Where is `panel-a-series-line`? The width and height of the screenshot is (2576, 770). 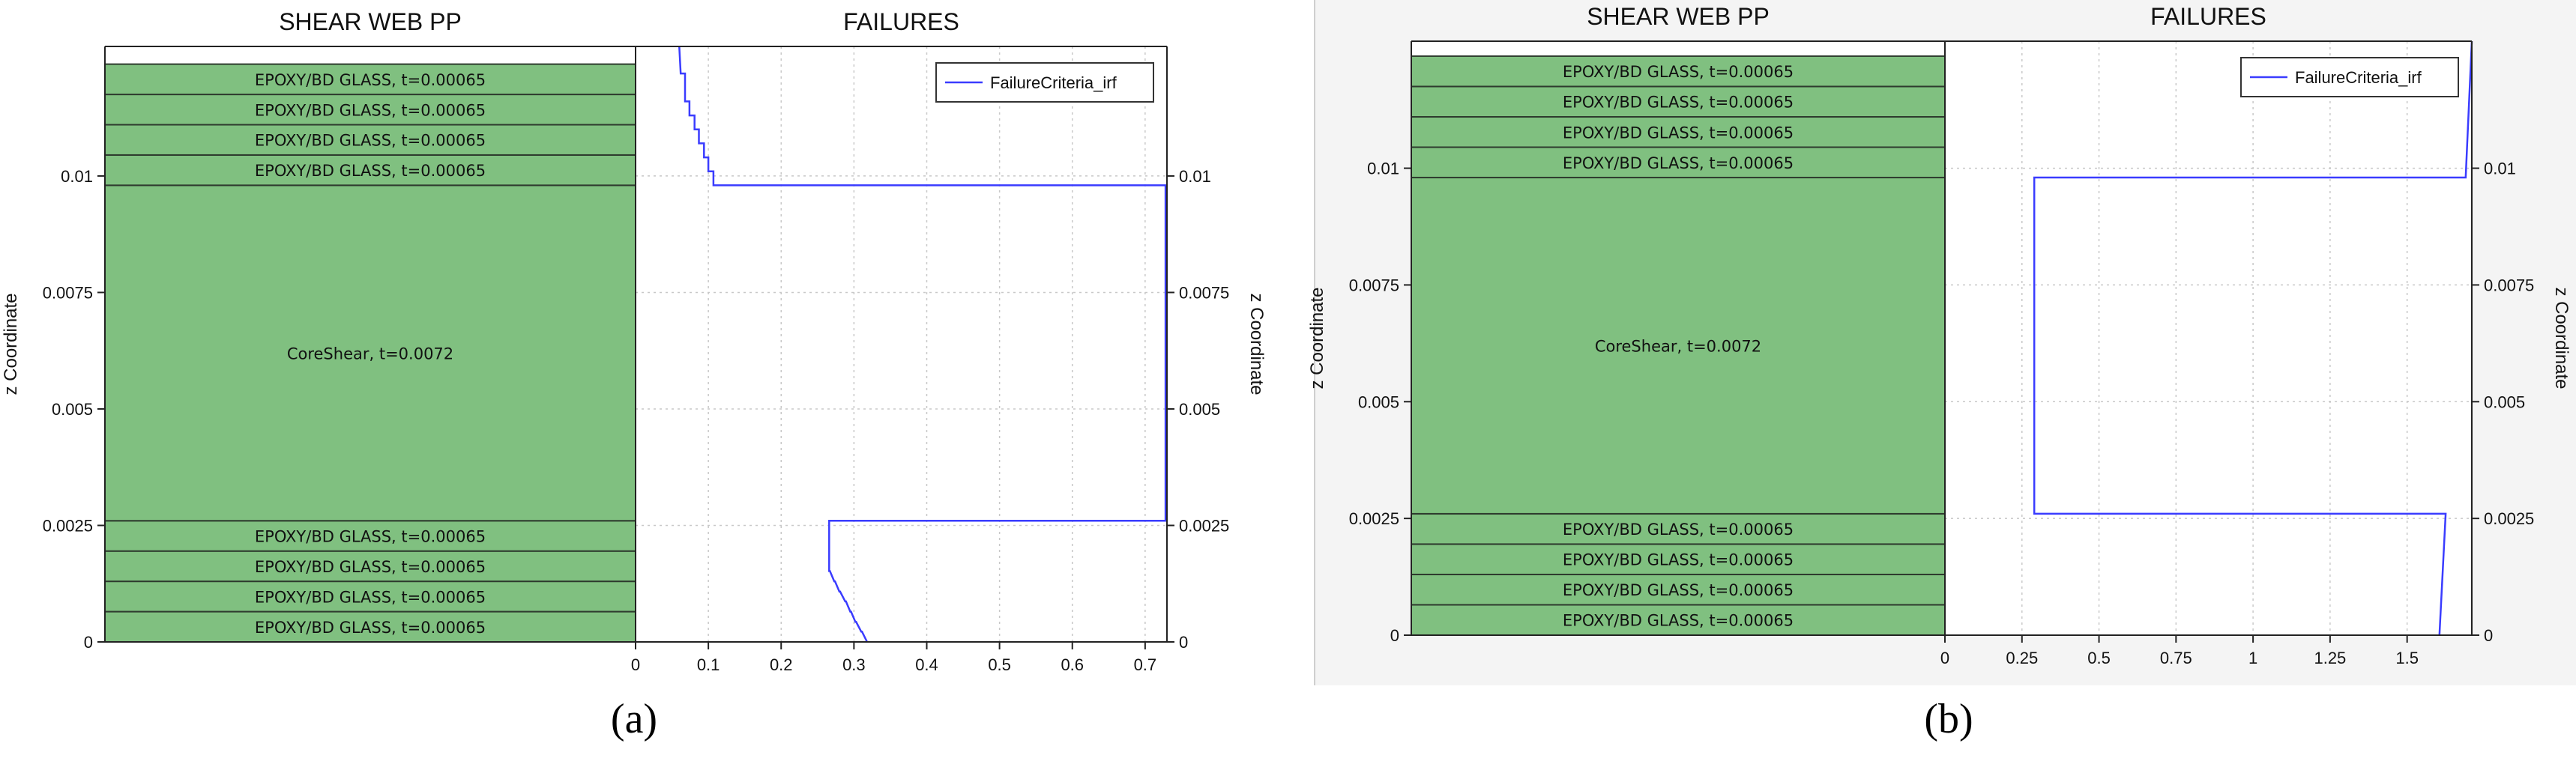
panel-a-series-line is located at coordinates (922, 344).